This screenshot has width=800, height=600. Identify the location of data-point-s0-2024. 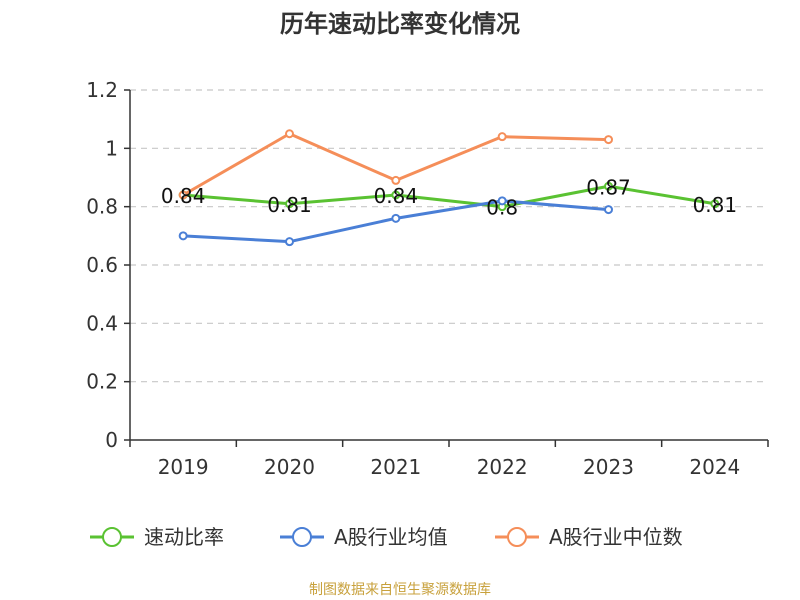
(715, 204).